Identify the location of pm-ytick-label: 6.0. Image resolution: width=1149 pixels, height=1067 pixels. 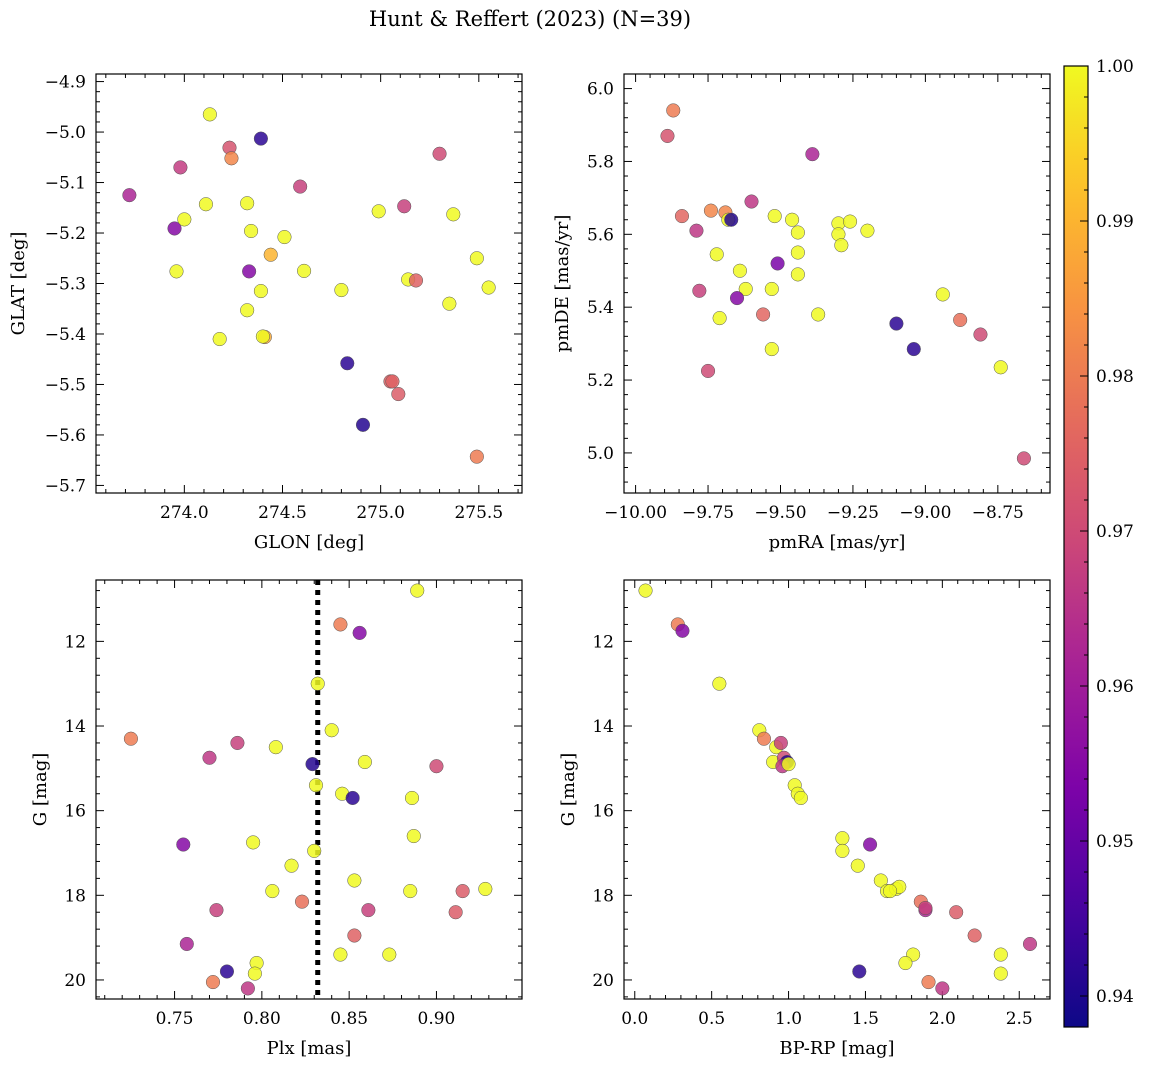
(600, 90).